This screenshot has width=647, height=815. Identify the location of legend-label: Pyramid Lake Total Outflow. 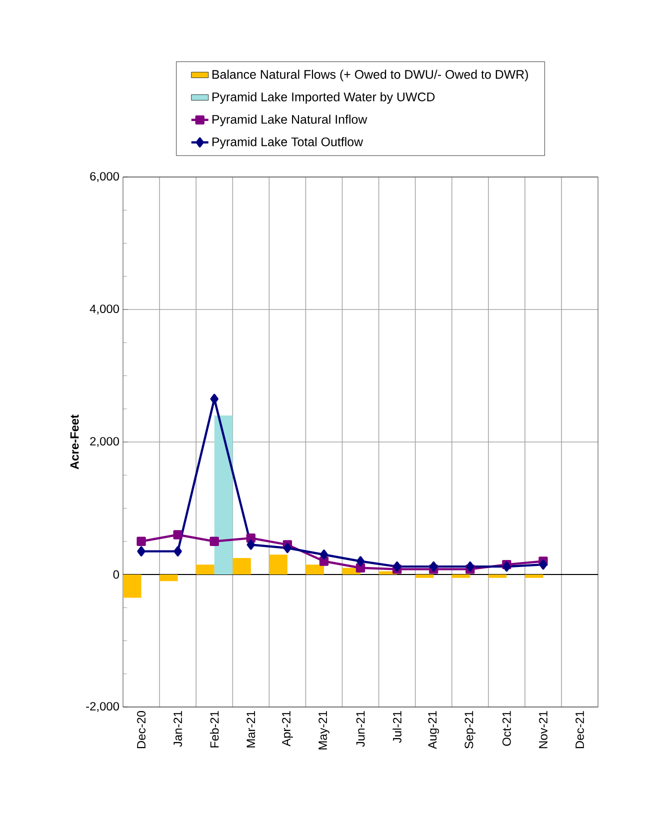
(288, 143).